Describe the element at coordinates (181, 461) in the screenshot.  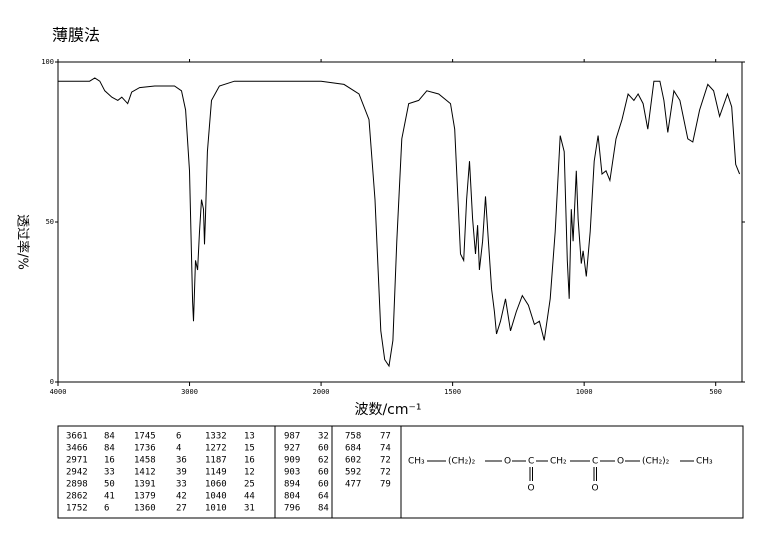
I see `table-cell: 36` at that location.